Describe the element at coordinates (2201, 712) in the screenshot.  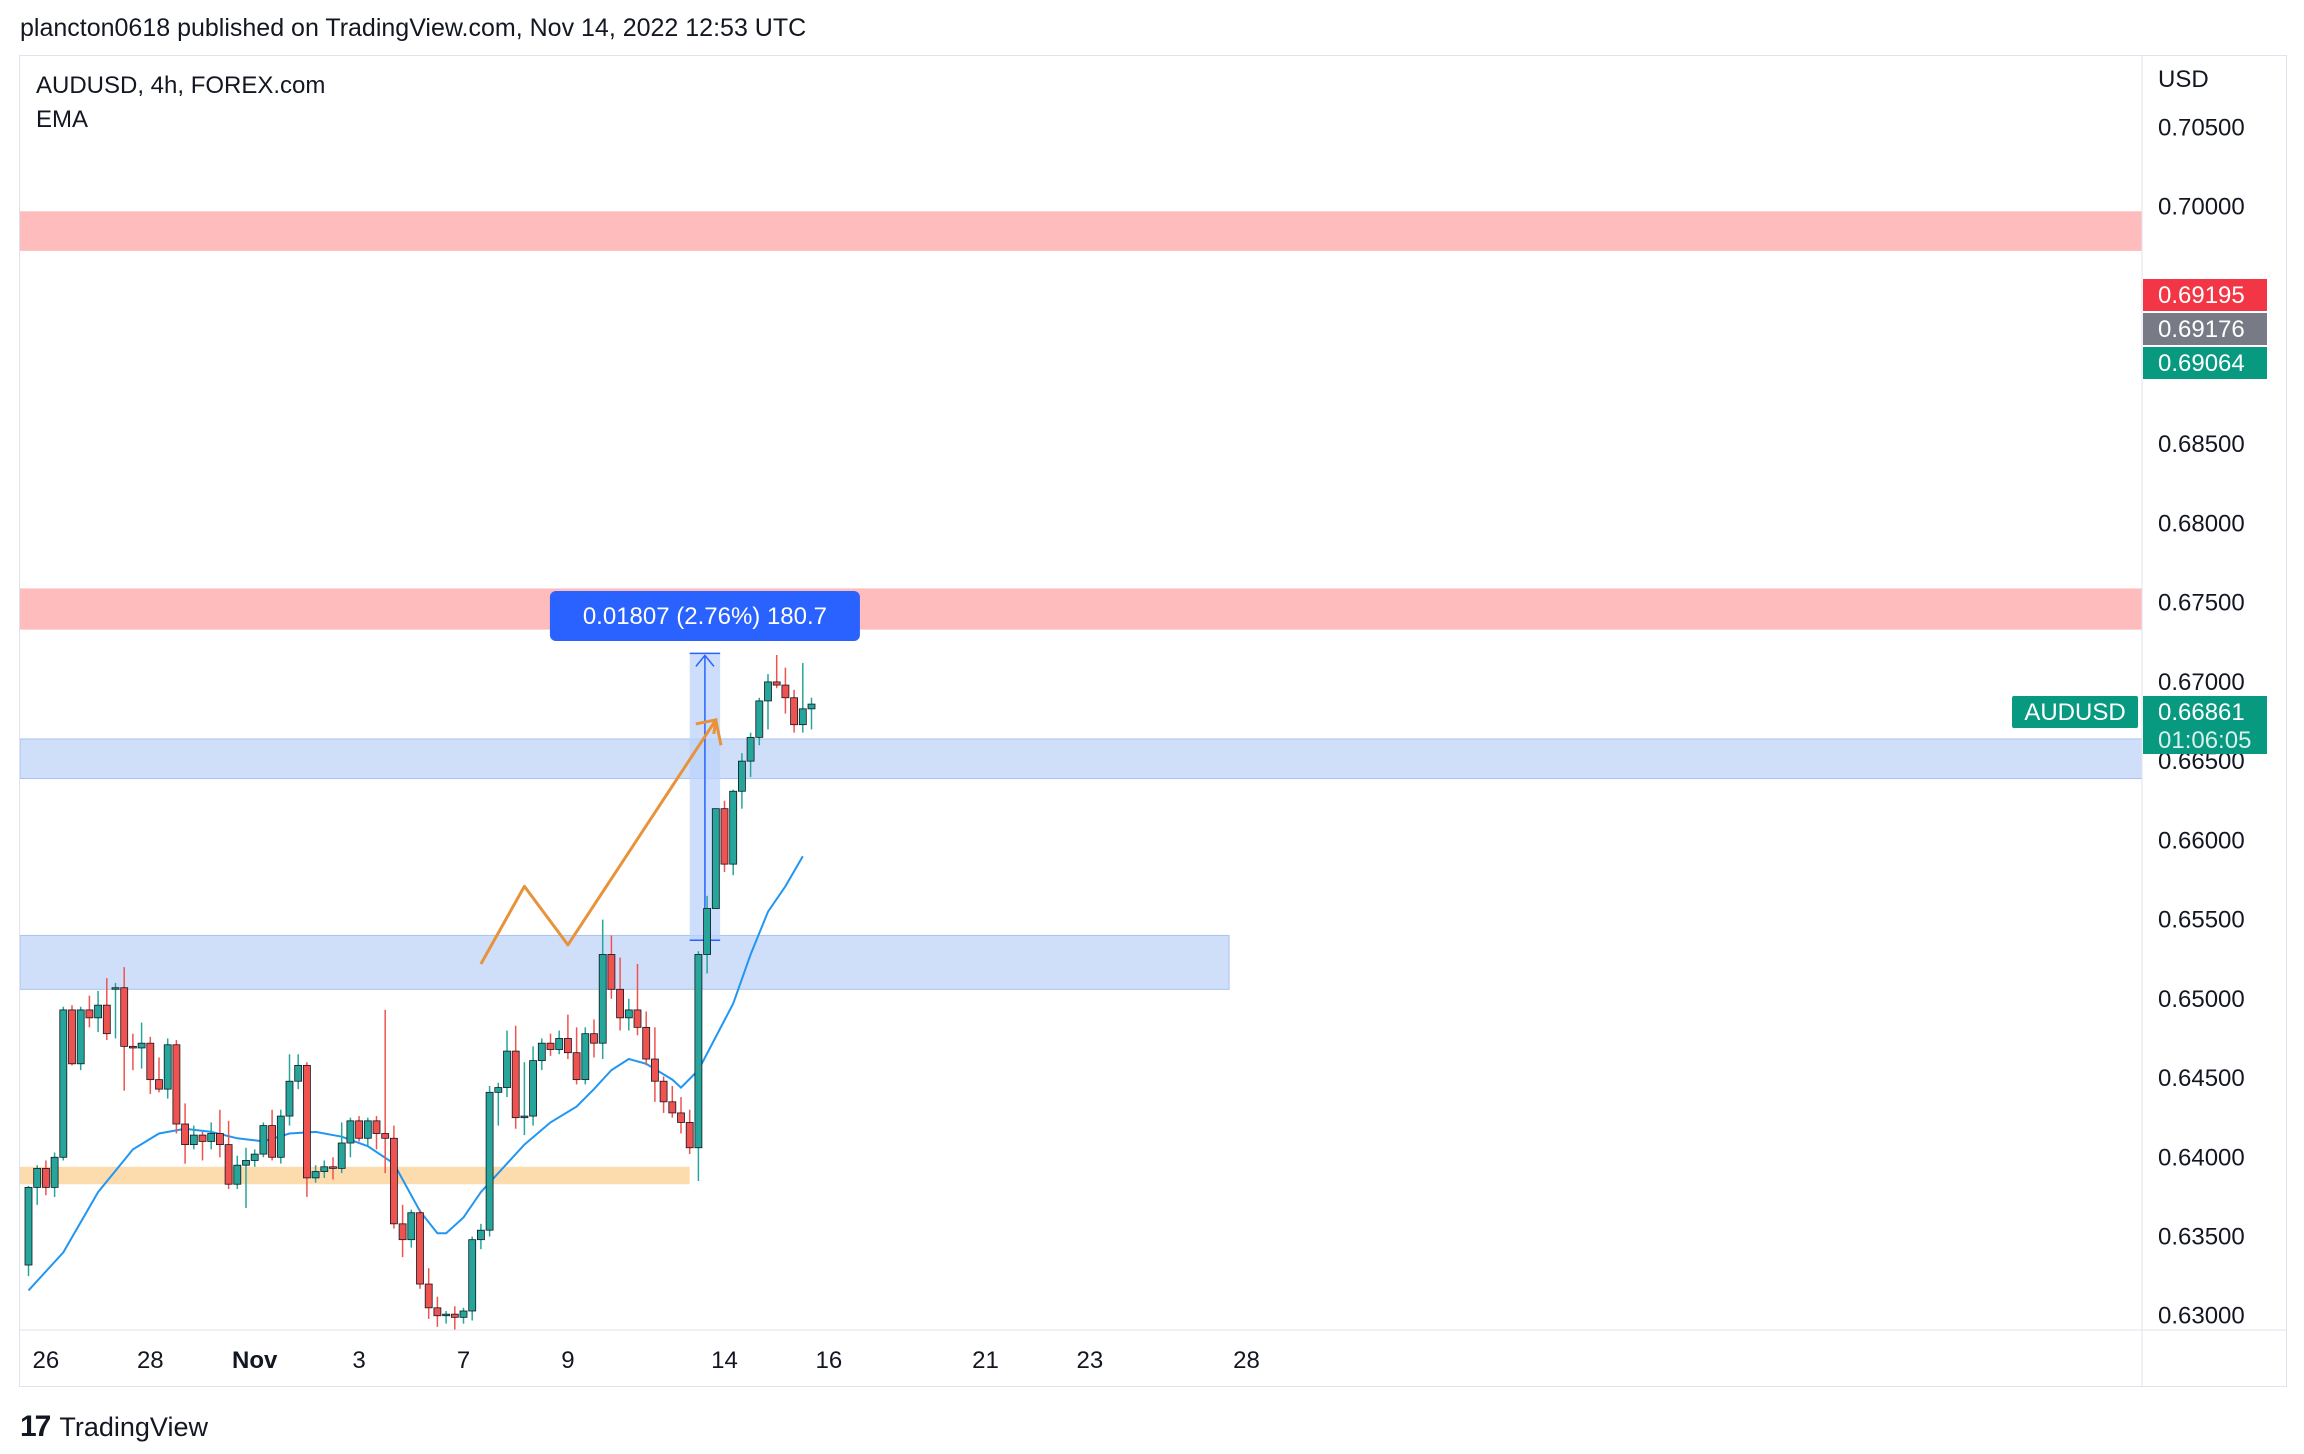
I see `last-price-value: 0.66861` at that location.